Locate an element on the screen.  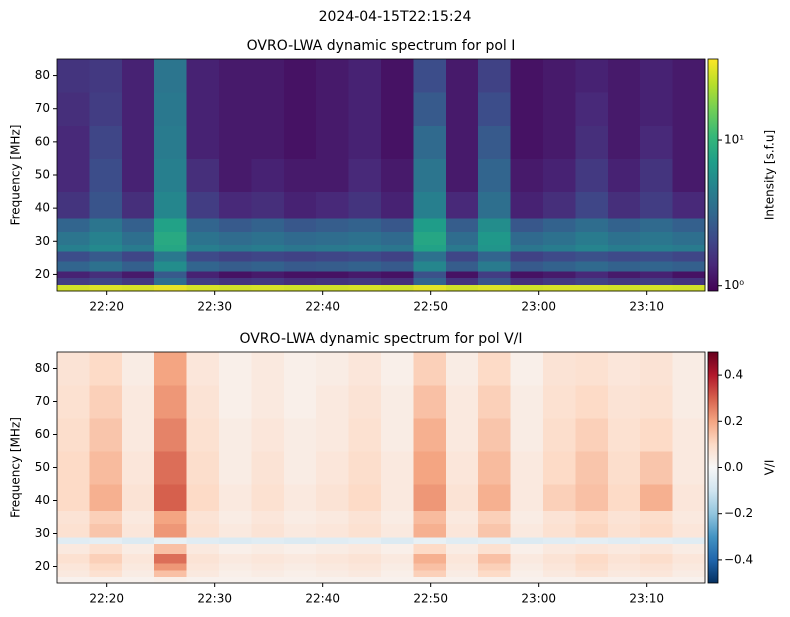
y-tick-label: 20 is located at coordinates (42, 566).